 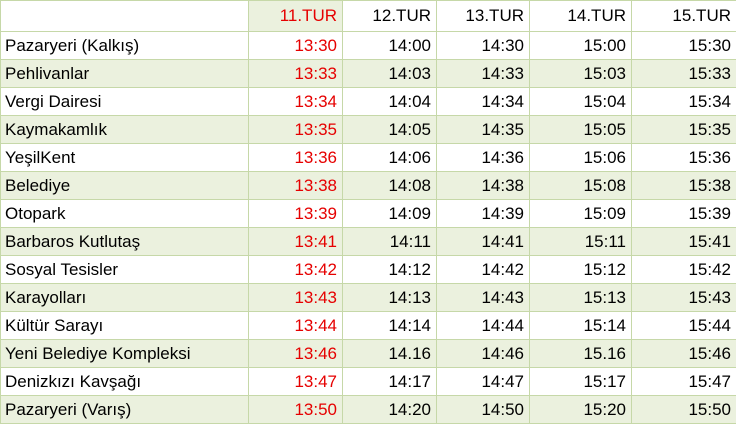 I want to click on time-cell: 14:11, so click(x=389, y=241).